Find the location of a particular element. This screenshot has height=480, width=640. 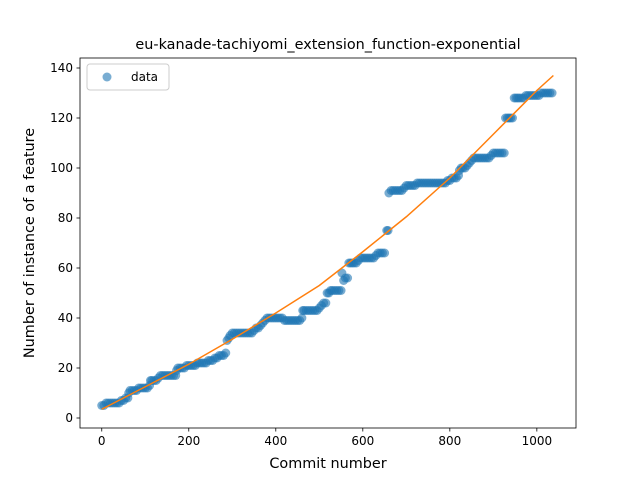

y-tick-label: 80 is located at coordinates (65, 218).